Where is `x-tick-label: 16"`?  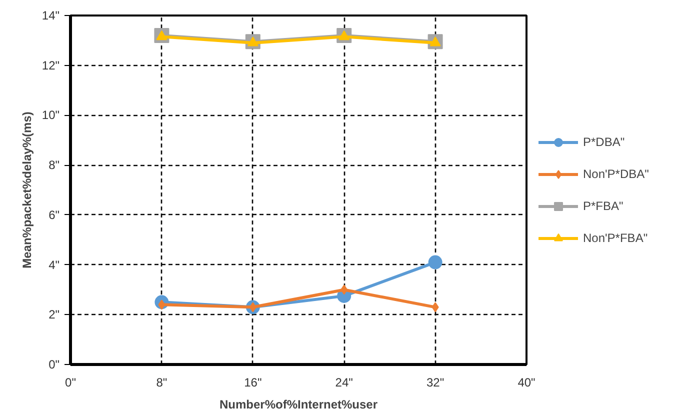
x-tick-label: 16" is located at coordinates (253, 383).